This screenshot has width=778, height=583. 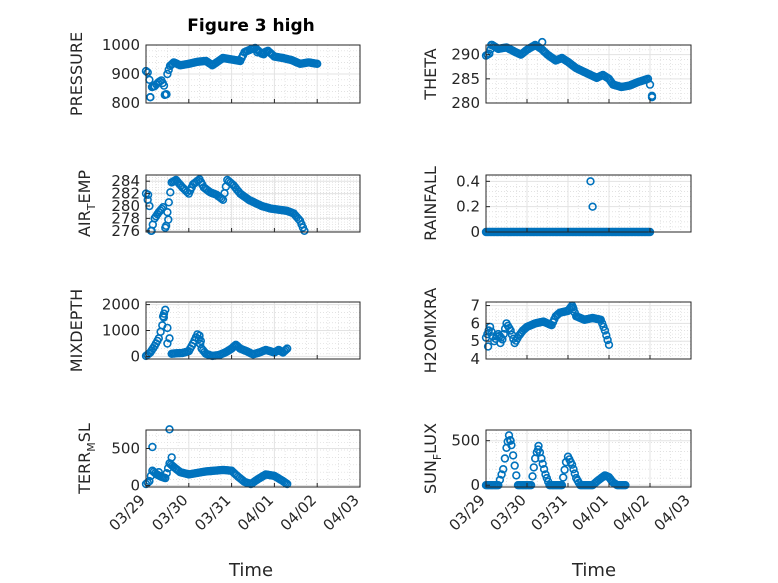 I want to click on y-axis-label: SUNFLUX, so click(x=432, y=458).